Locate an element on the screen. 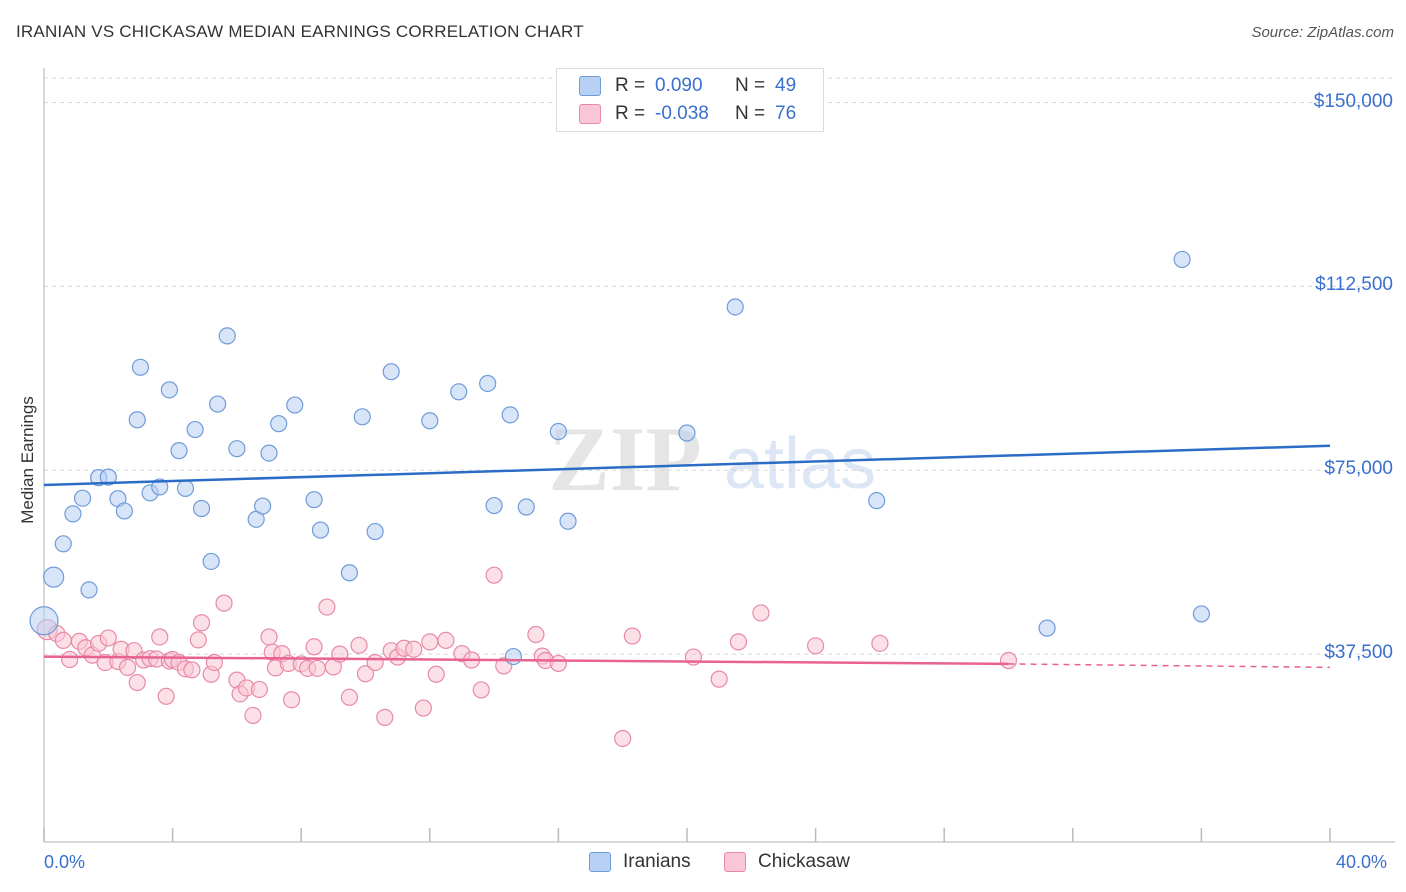 This screenshot has width=1406, height=892. watermark-zip: ZIP is located at coordinates (624, 459).